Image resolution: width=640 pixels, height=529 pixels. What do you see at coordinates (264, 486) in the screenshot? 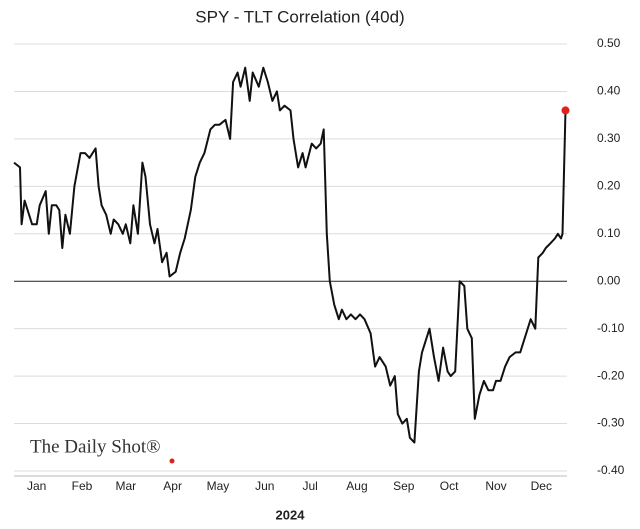
I see `x-tick-label: Jun` at bounding box center [264, 486].